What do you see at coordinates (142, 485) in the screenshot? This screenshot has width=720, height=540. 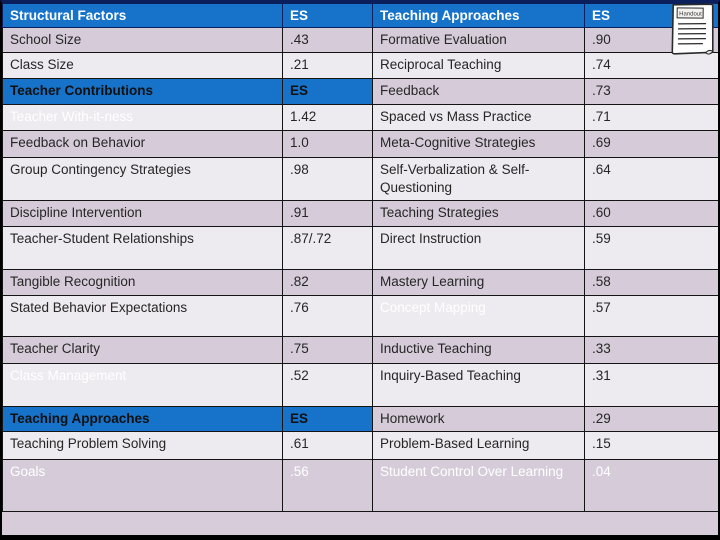 I see `table-cell-hidden-text: Goals` at bounding box center [142, 485].